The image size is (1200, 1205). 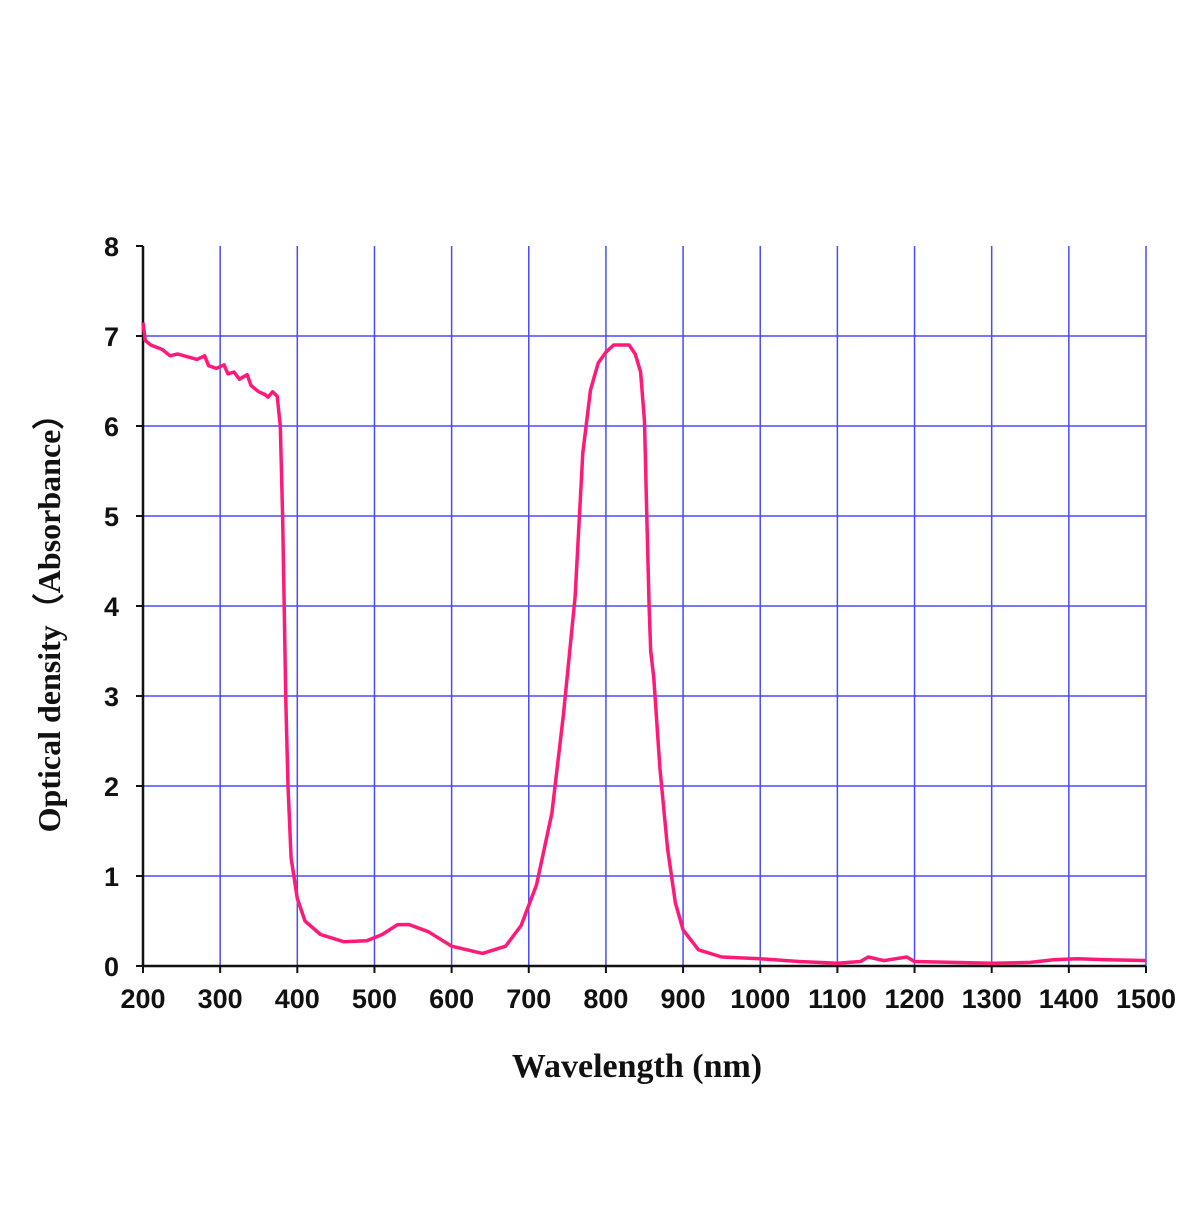 I want to click on x-tick-label: 1400, so click(x=1069, y=999).